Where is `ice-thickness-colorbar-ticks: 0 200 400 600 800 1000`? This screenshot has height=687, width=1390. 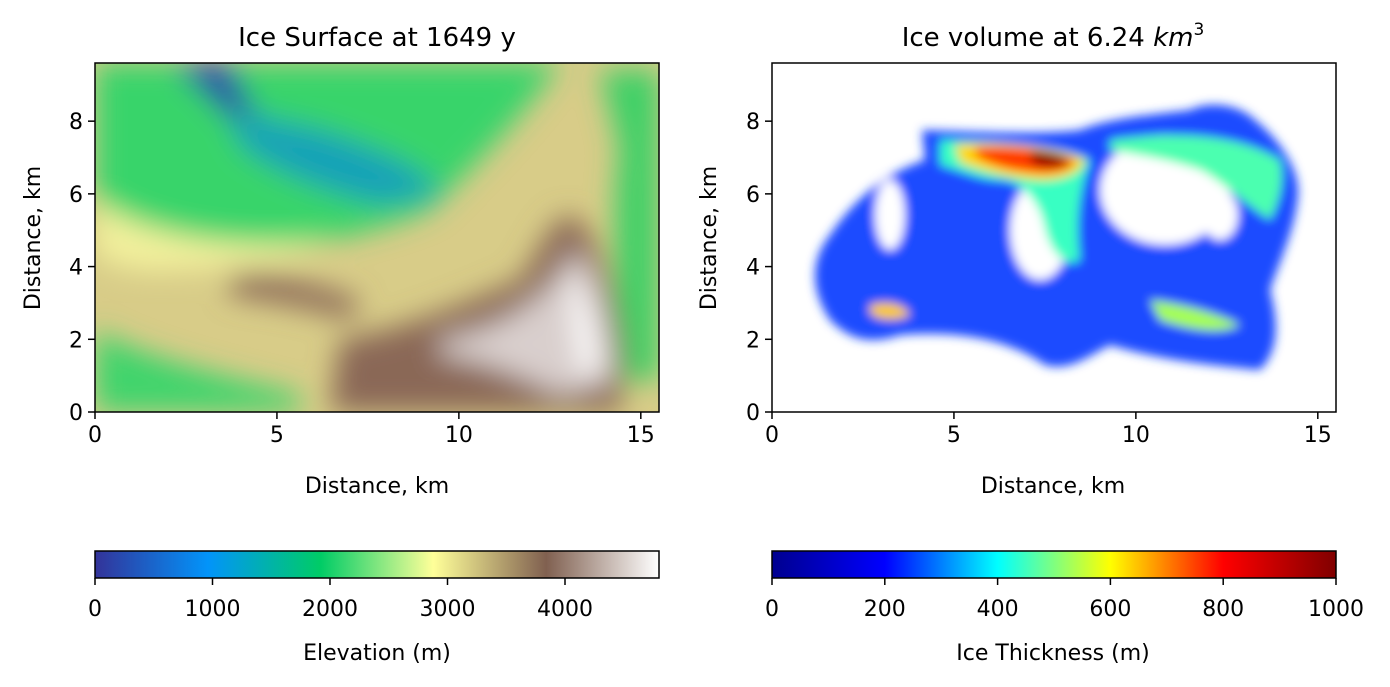 ice-thickness-colorbar-ticks: 0 200 400 600 800 1000 is located at coordinates (1064, 600).